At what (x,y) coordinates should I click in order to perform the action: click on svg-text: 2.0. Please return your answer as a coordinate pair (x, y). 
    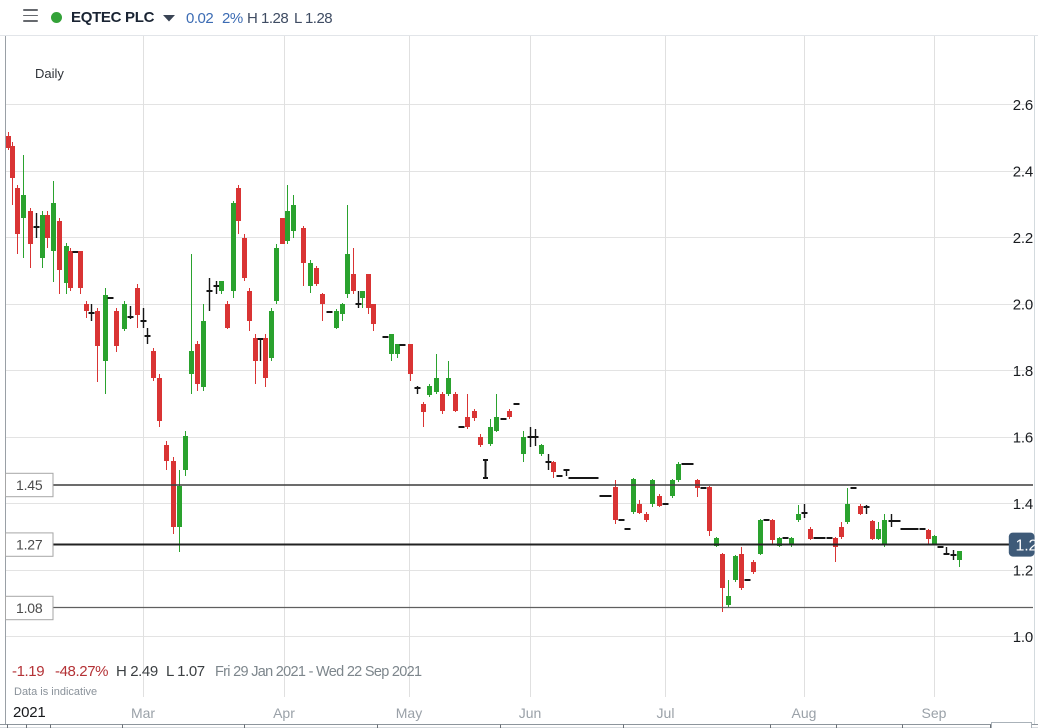
    Looking at the image, I should click on (1023, 305).